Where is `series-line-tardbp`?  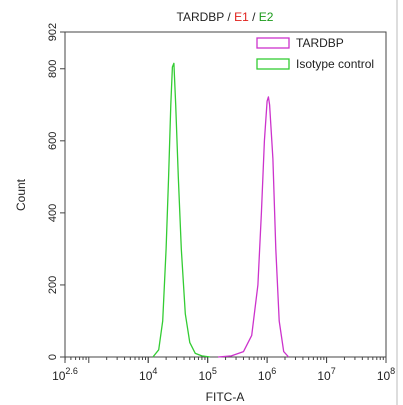 series-line-tardbp is located at coordinates (254, 227).